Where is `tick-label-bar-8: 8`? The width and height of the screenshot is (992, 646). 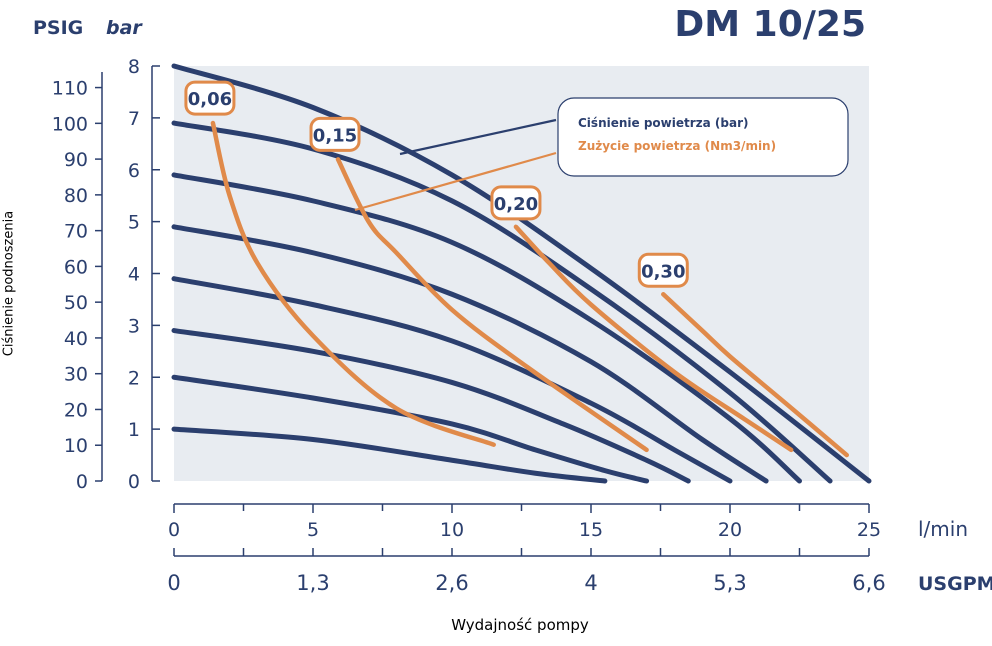
tick-label-bar-8: 8 is located at coordinates (134, 67).